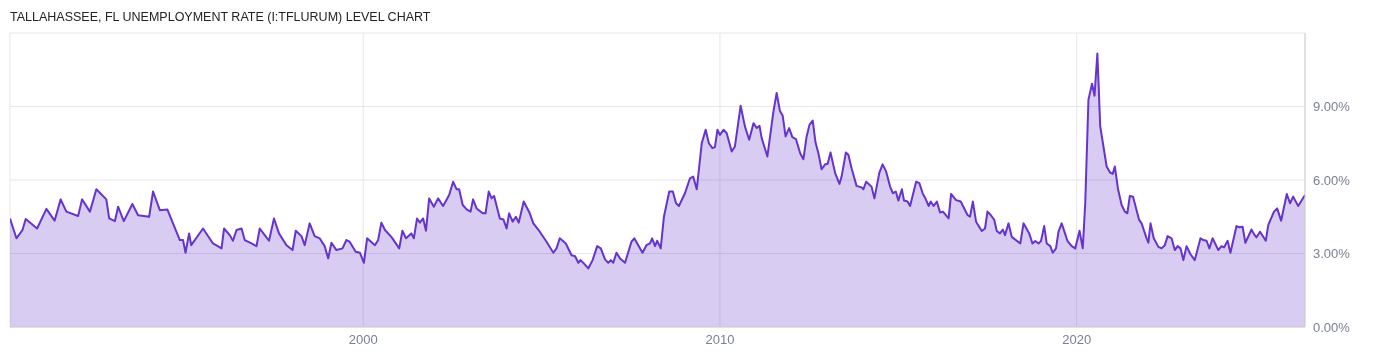 The image size is (1400, 357). What do you see at coordinates (1332, 107) in the screenshot?
I see `y-tick-label: 9.00%` at bounding box center [1332, 107].